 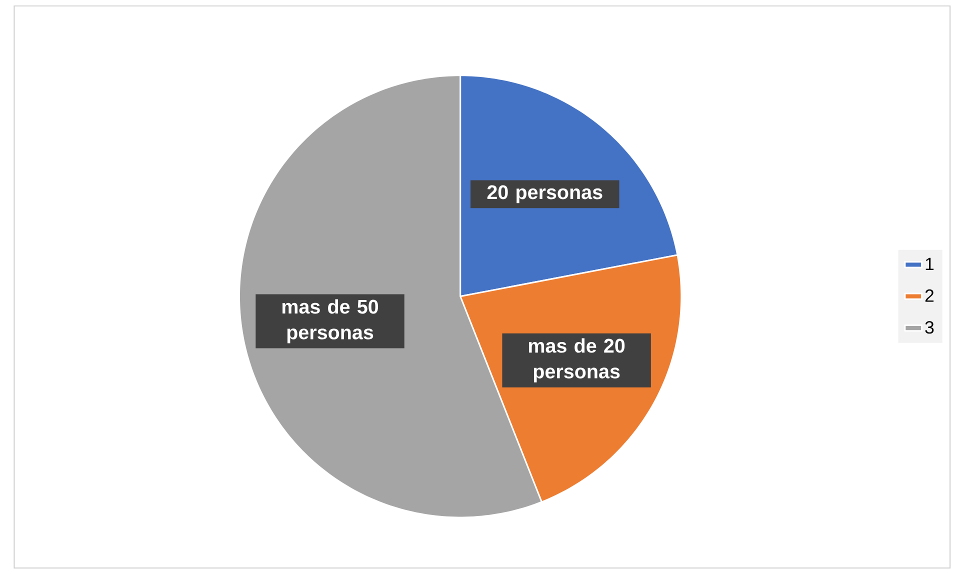 What do you see at coordinates (930, 264) in the screenshot?
I see `legend-label: 1` at bounding box center [930, 264].